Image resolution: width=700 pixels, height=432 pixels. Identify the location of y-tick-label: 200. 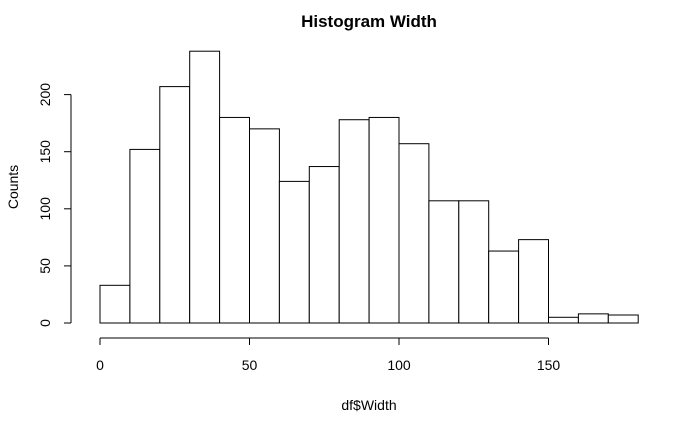
(45, 95).